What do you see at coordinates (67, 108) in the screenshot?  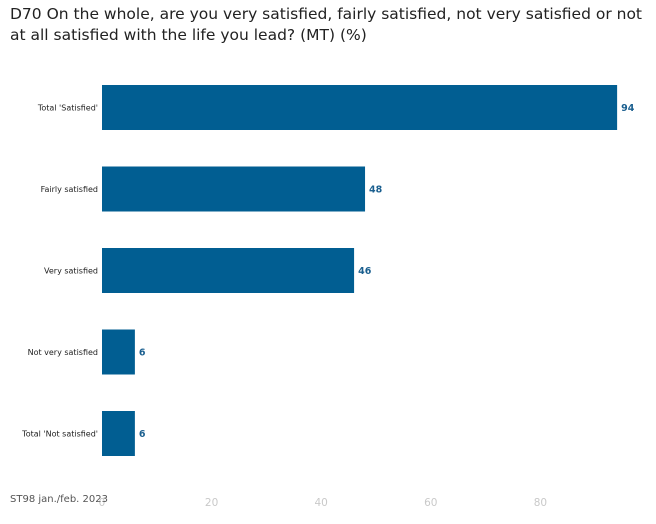 I see `category-label: Total 'Satisfied'` at bounding box center [67, 108].